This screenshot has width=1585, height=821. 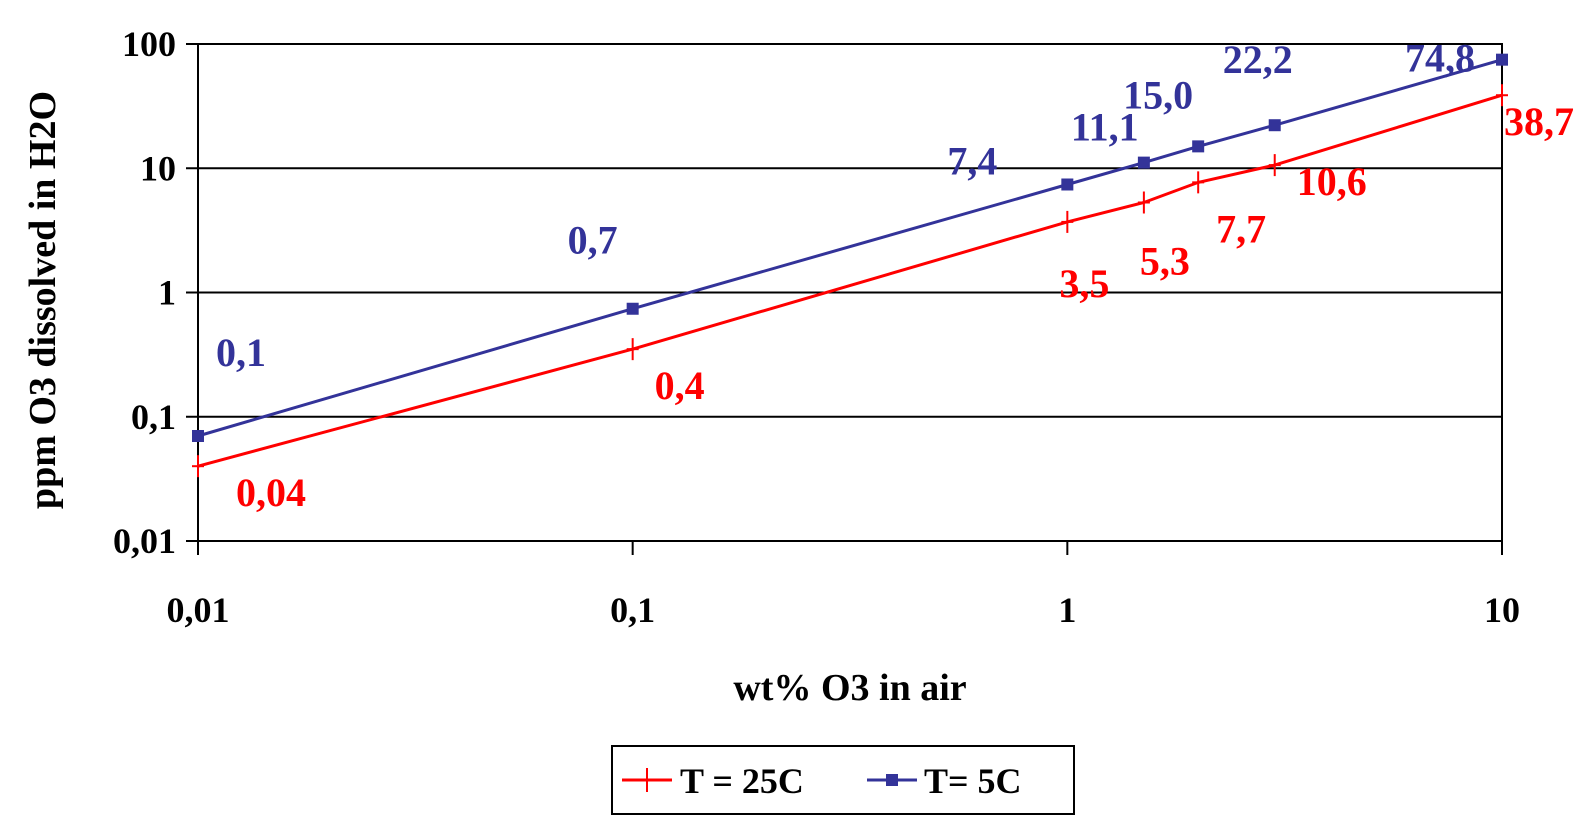 What do you see at coordinates (271, 492) in the screenshot?
I see `data-label-s0-p0: 0,04` at bounding box center [271, 492].